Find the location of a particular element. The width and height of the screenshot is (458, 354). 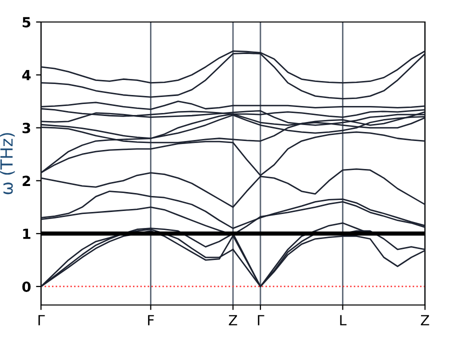

y-tick-label: 2 is located at coordinates (26, 181).